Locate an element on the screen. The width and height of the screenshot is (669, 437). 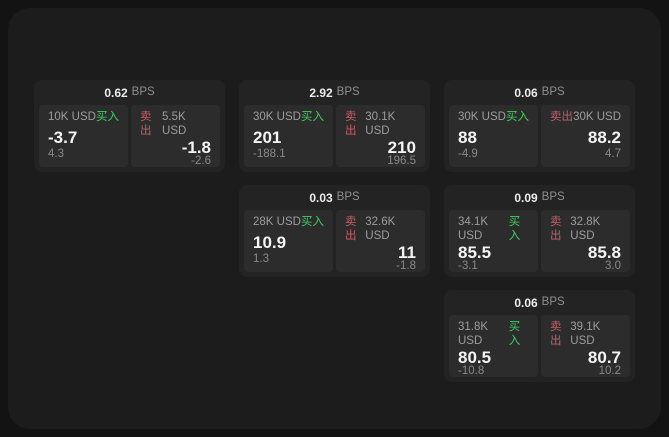
buy-amount-label: 31.8K USD is located at coordinates (473, 334).